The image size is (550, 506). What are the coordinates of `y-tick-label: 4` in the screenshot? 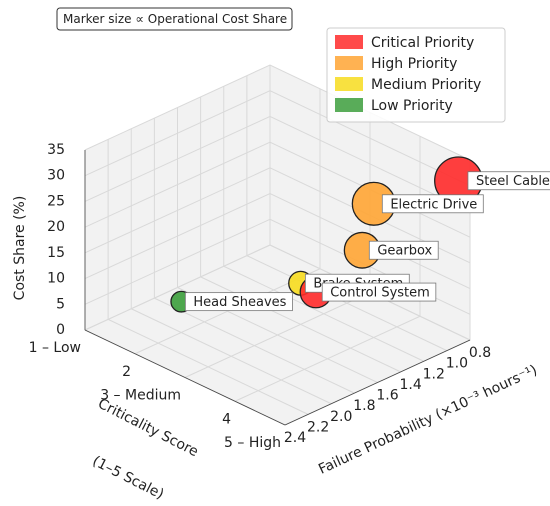 It's located at (226, 419).